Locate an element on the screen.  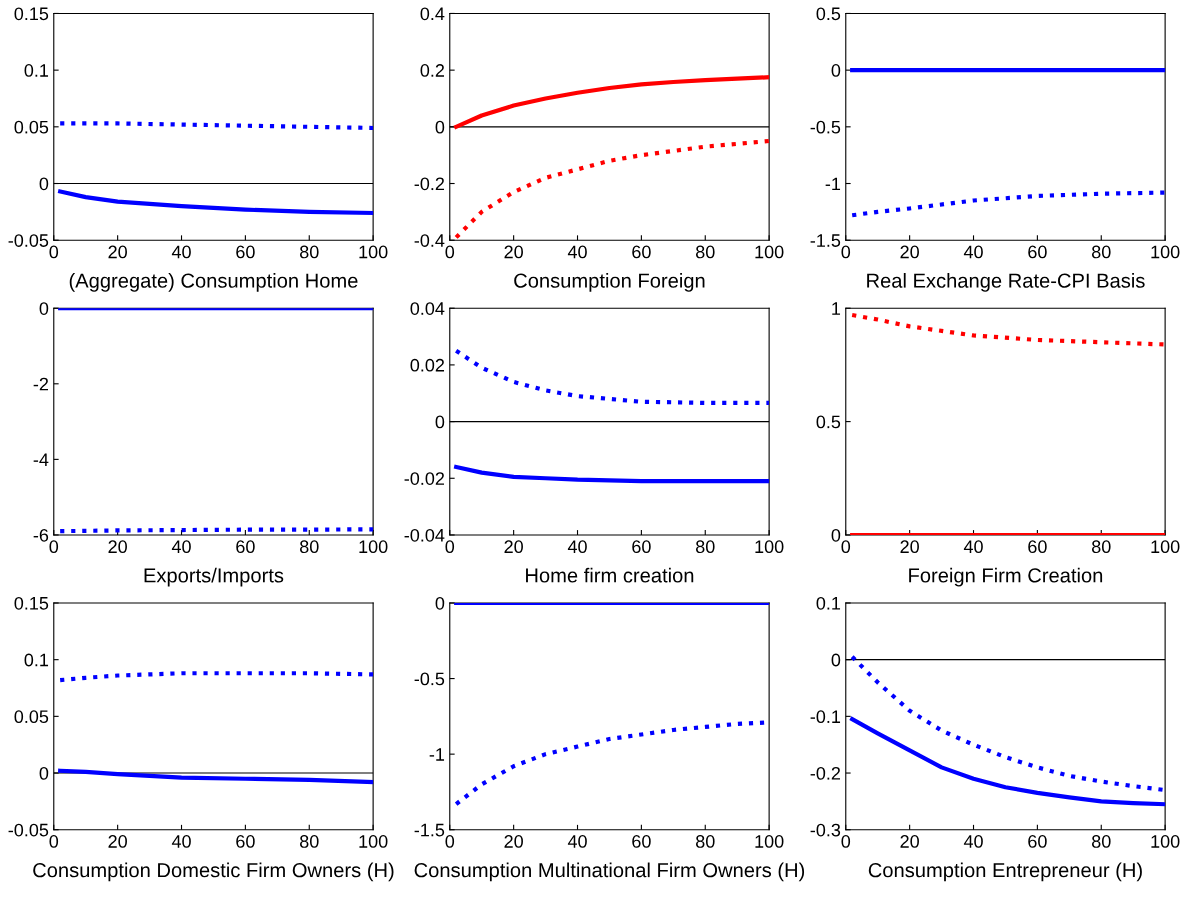
y-tick-label: 0.04 is located at coordinates (427, 308).